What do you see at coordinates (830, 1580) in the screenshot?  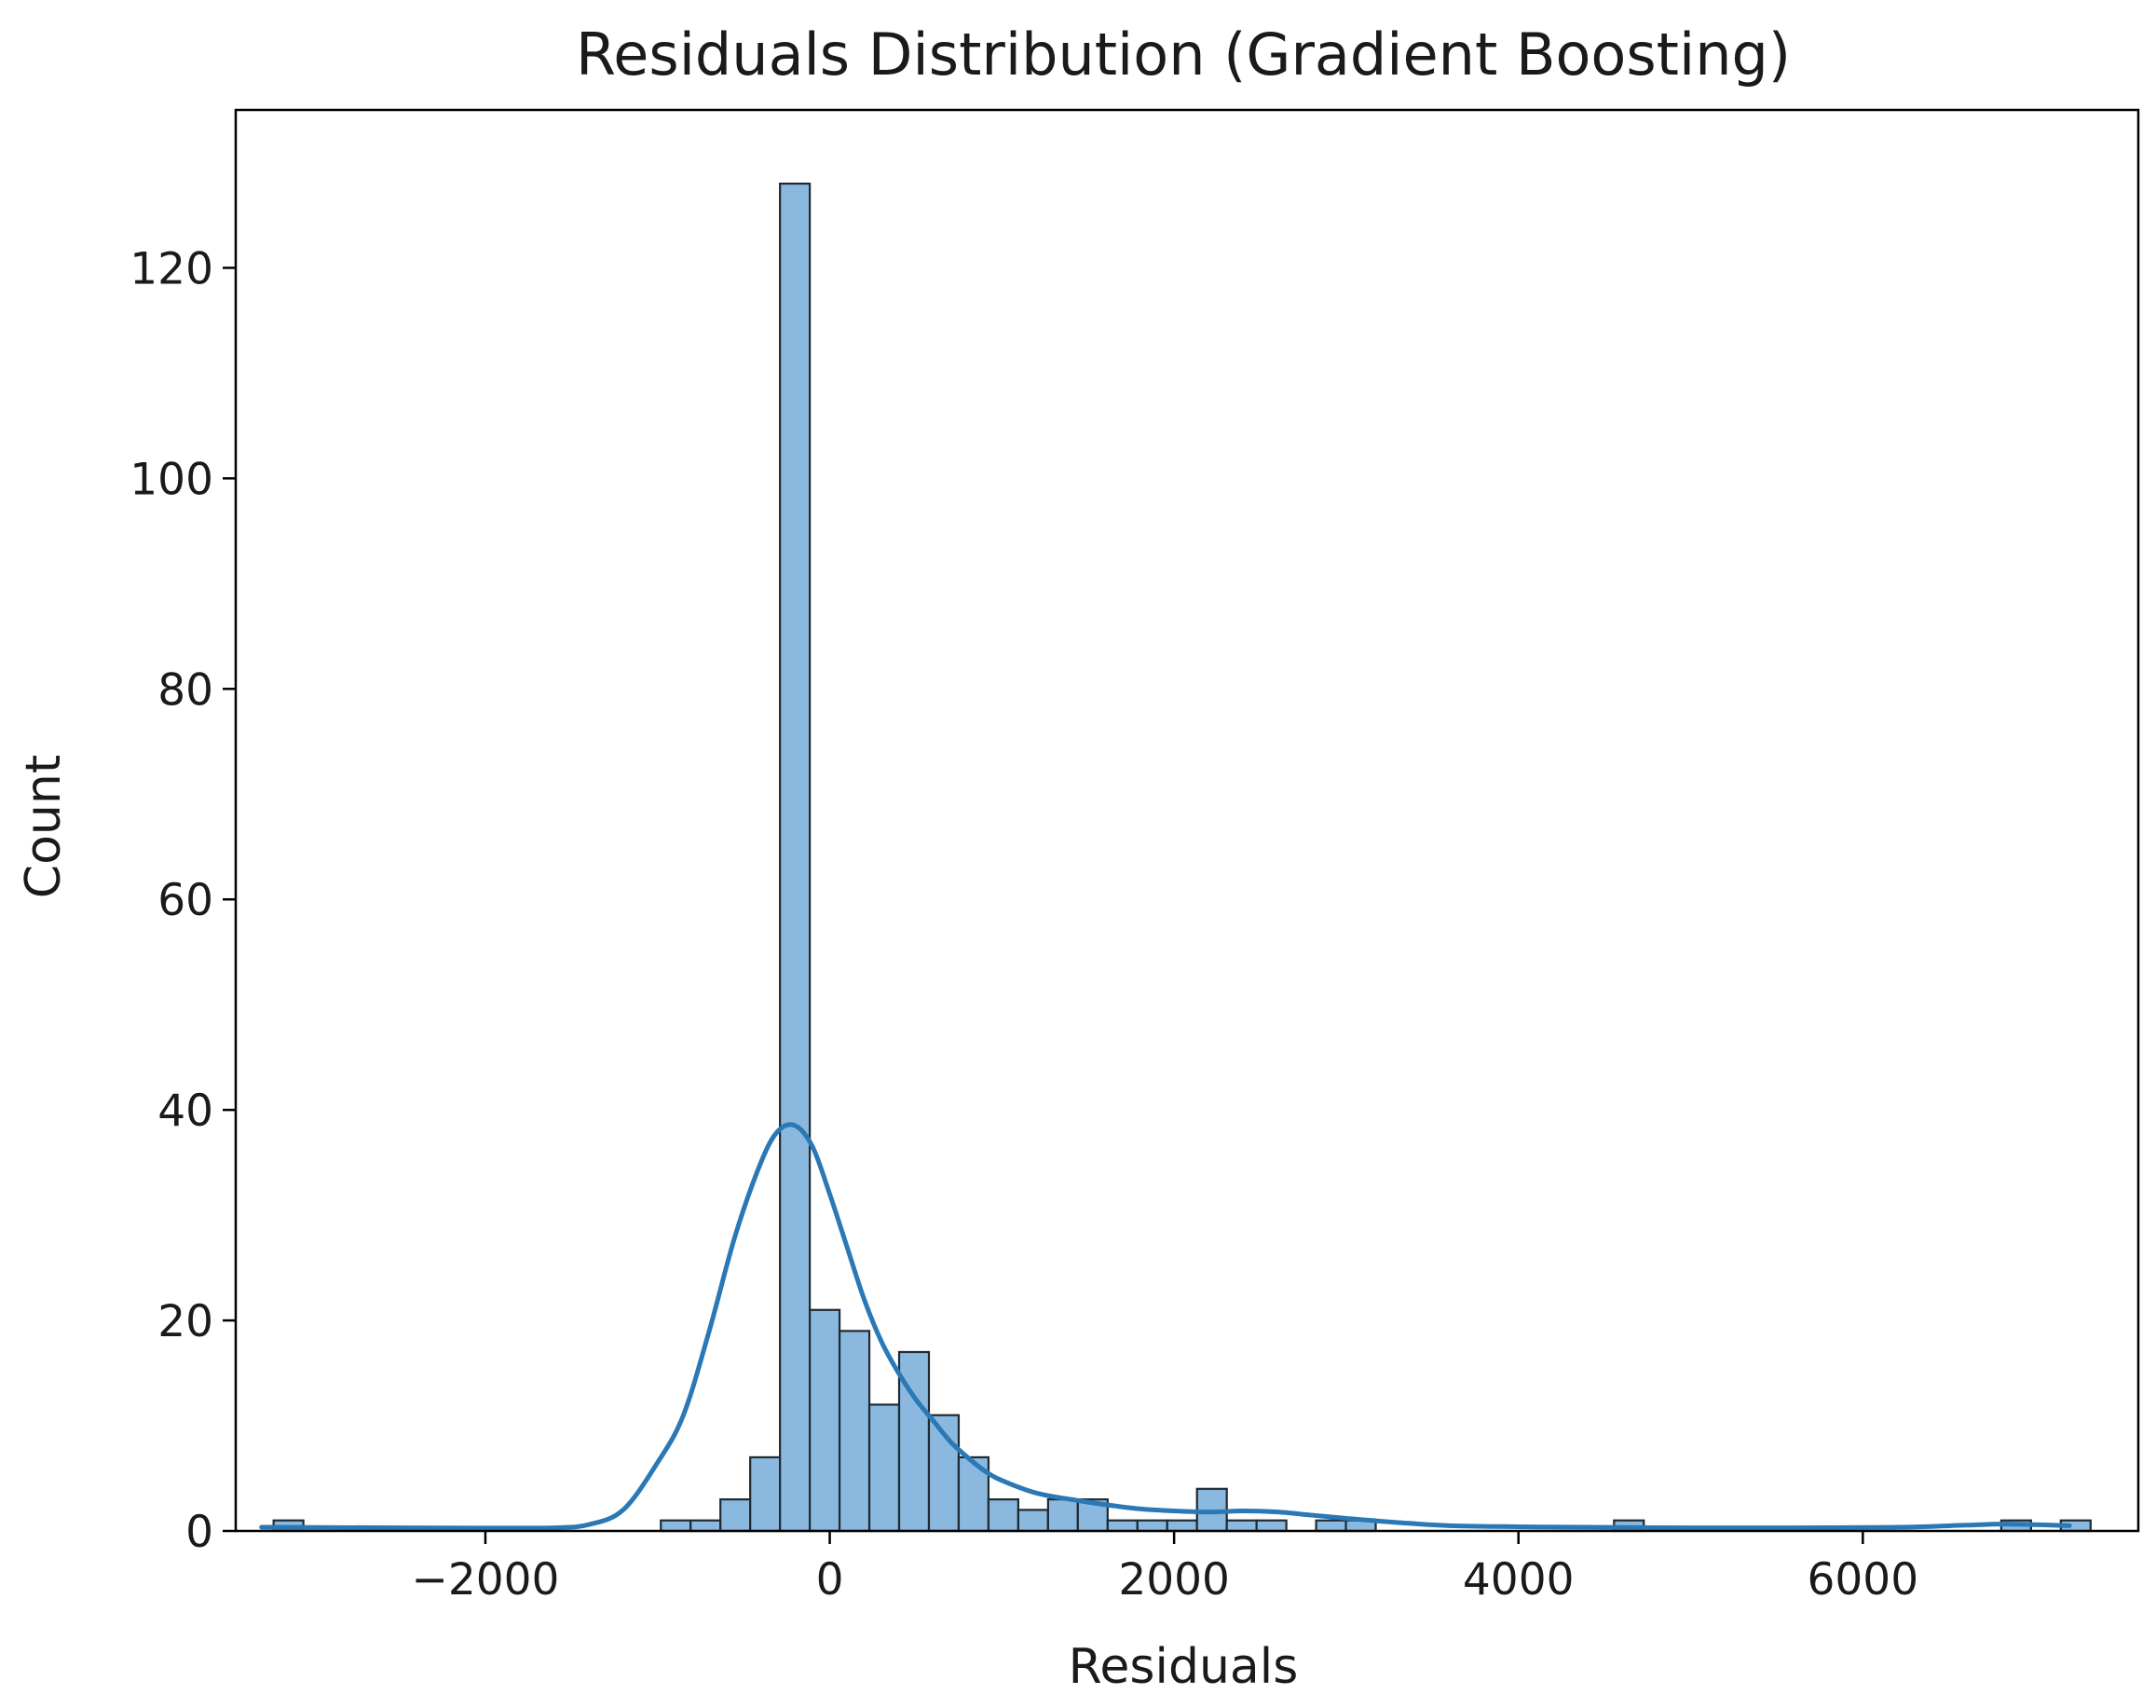 I see `x-tick-label: 0` at bounding box center [830, 1580].